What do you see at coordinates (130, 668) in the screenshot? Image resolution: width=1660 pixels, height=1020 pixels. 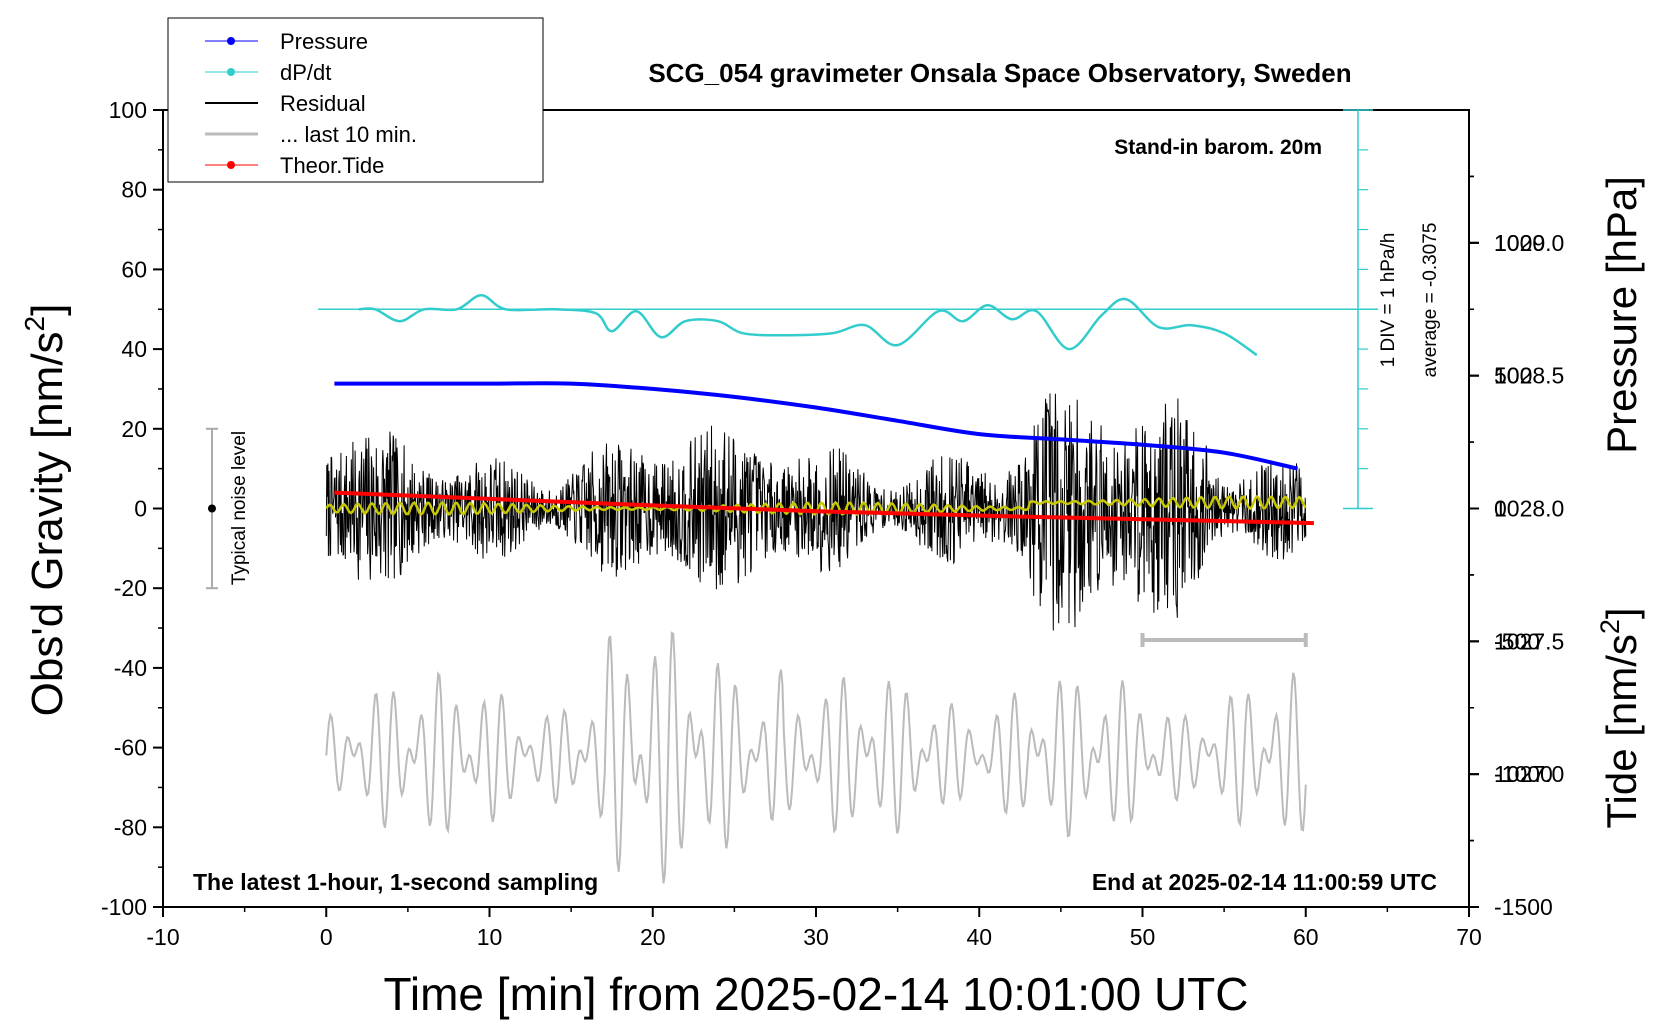 I see `y-gravity-tick-label: -40` at bounding box center [130, 668].